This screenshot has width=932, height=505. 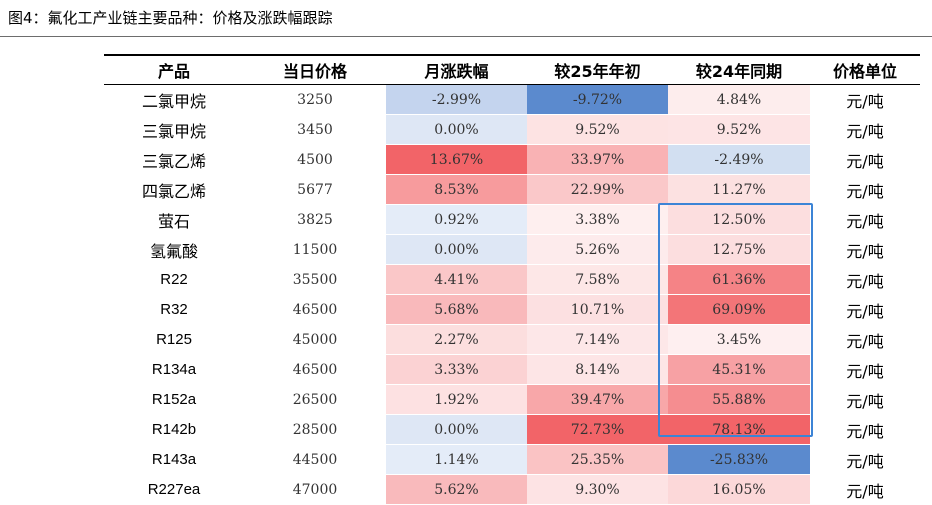 What do you see at coordinates (597, 69) in the screenshot?
I see `header-vs-2025-start: 较25年年初` at bounding box center [597, 69].